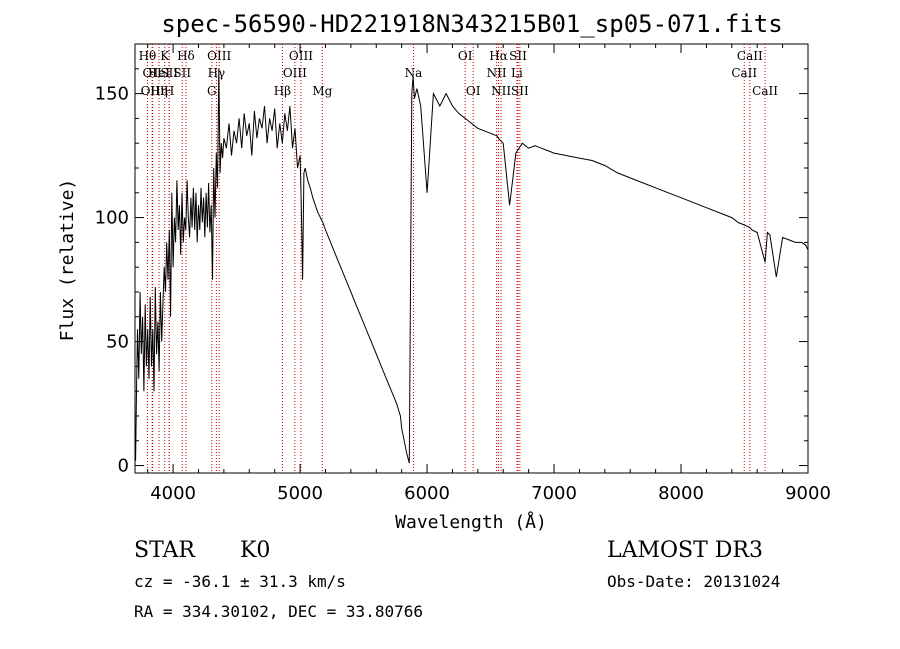 The height and width of the screenshot is (649, 900). What do you see at coordinates (498, 56) in the screenshot?
I see `line-marker-label: Hα` at bounding box center [498, 56].